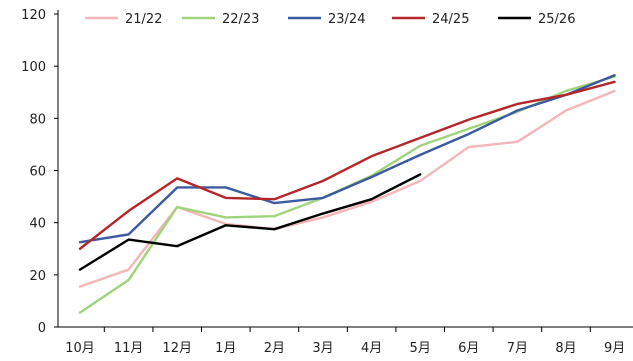 The width and height of the screenshot is (633, 361). What do you see at coordinates (37, 224) in the screenshot?
I see `y-tick-label: 40` at bounding box center [37, 224].